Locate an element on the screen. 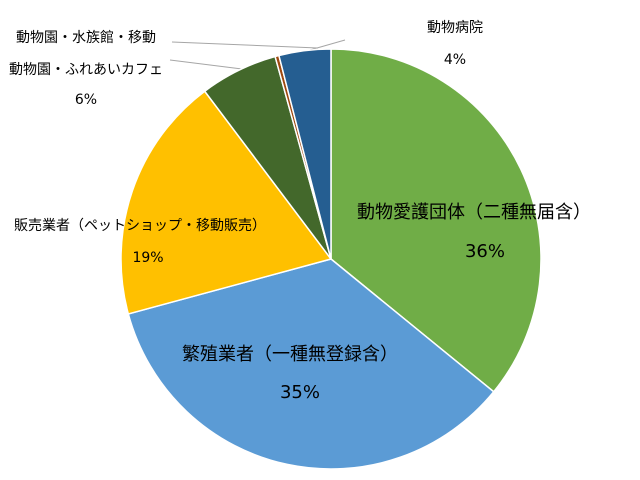  value-label: 36% is located at coordinates (485, 251).